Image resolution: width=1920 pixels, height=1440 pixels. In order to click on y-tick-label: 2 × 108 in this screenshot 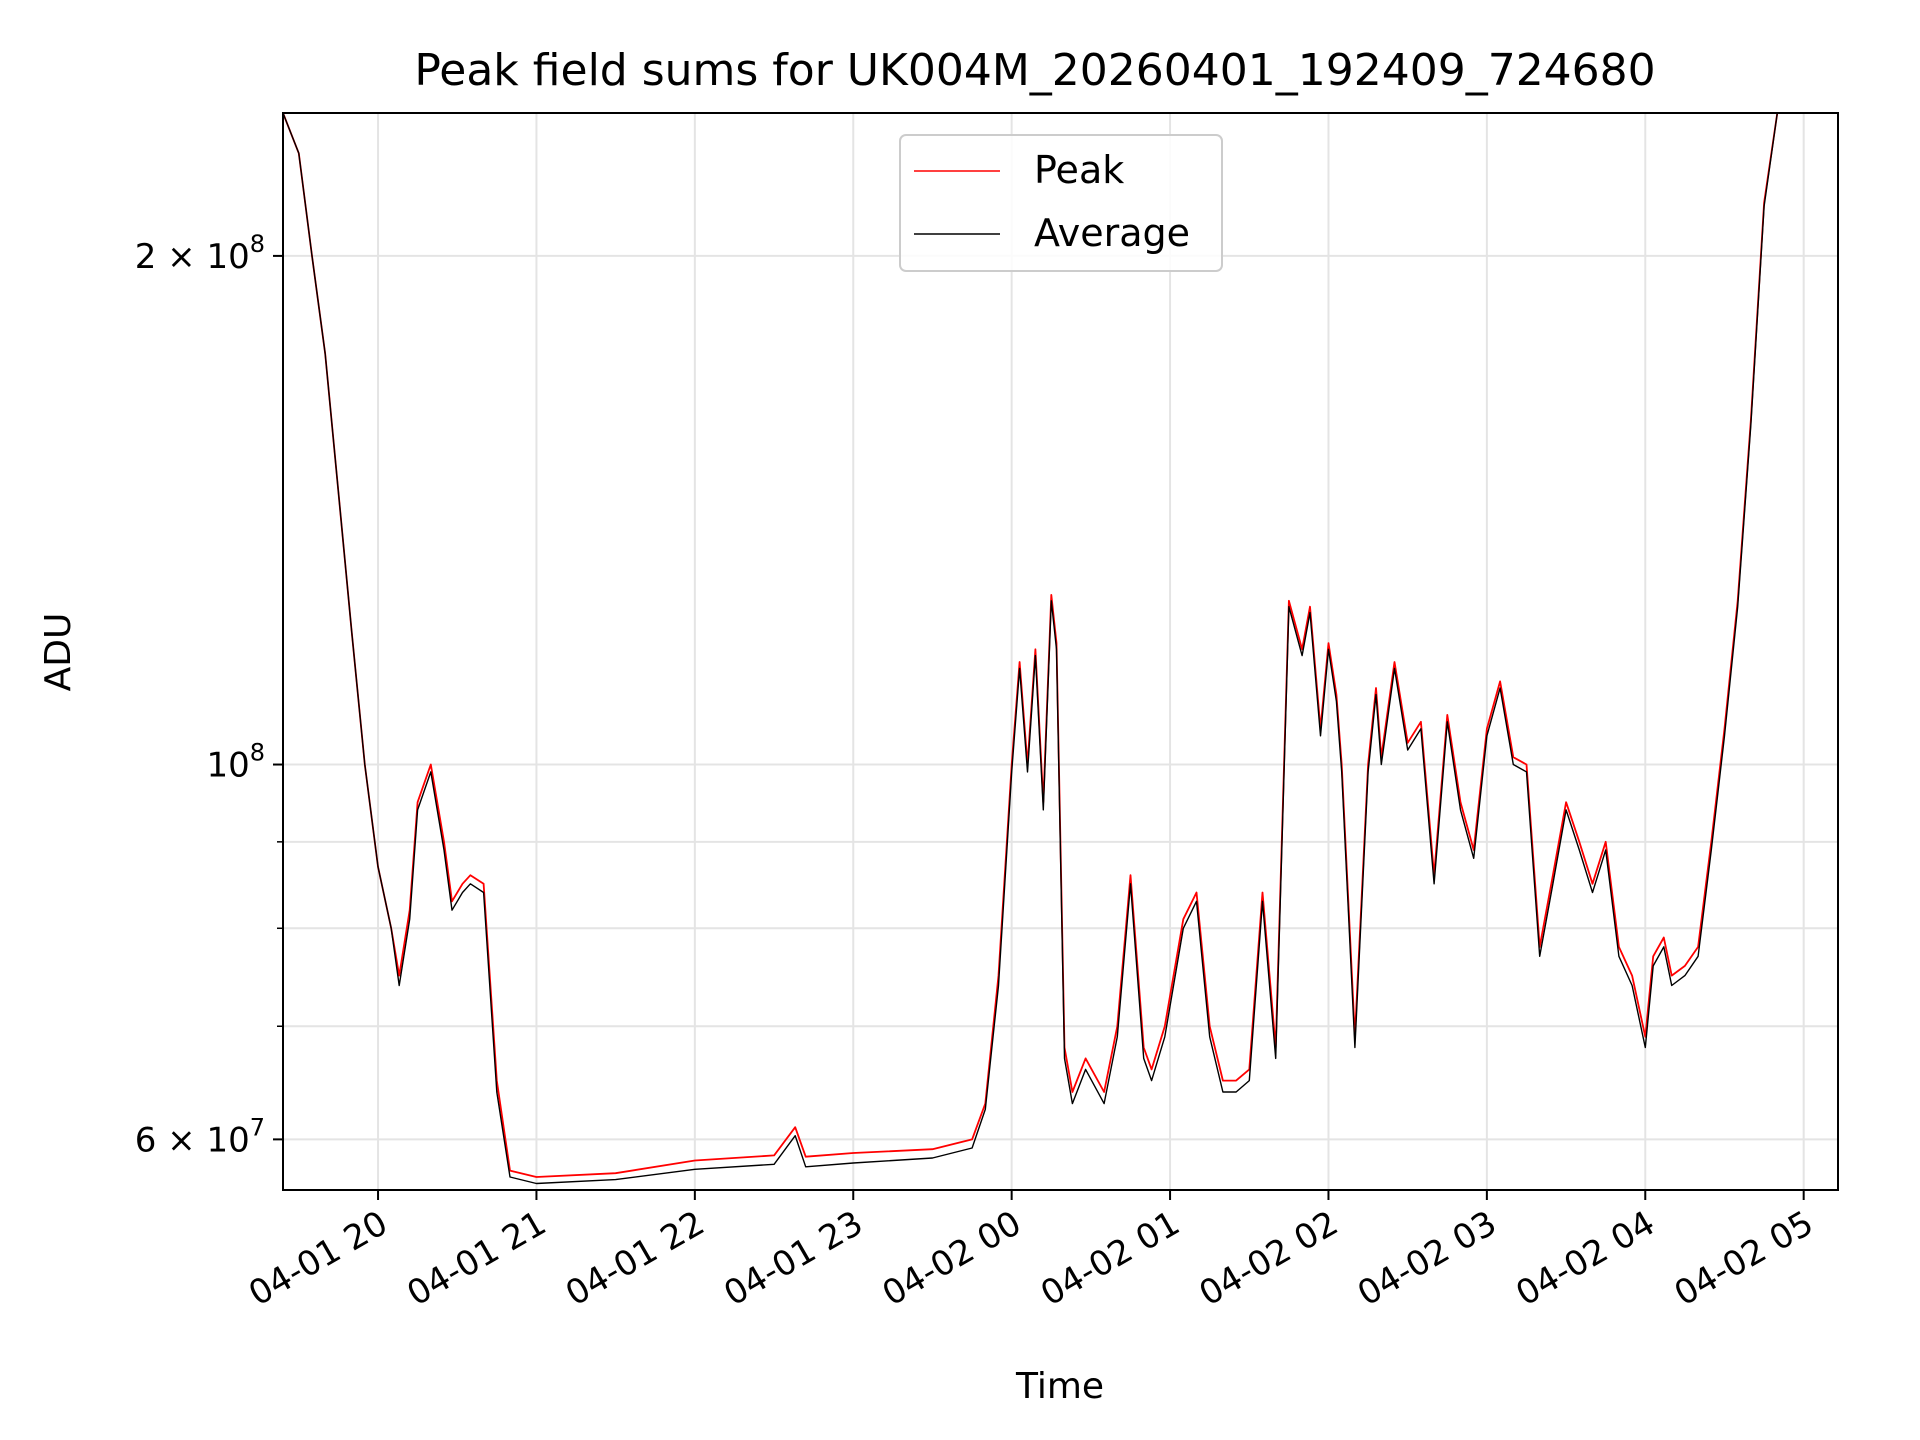, I will do `click(200, 253)`.